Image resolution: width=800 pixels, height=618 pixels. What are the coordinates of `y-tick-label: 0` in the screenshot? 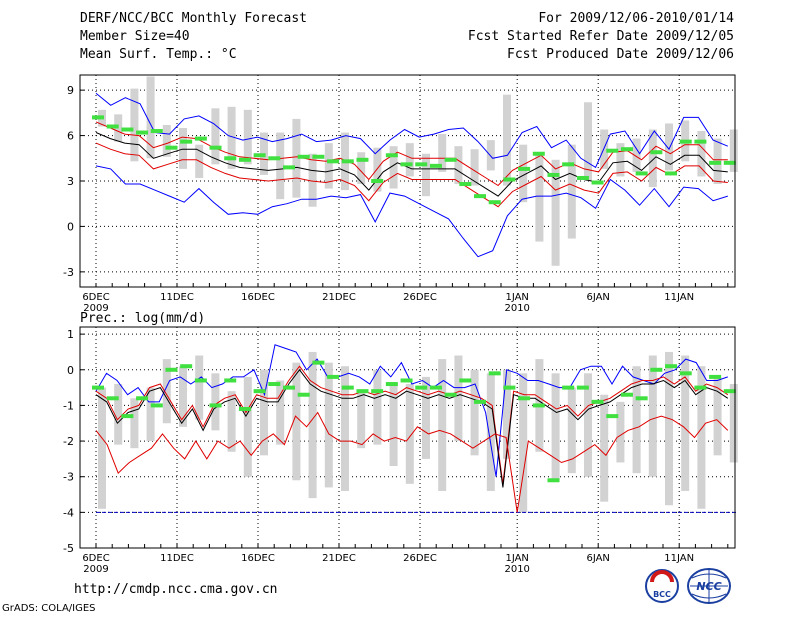 It's located at (70, 370).